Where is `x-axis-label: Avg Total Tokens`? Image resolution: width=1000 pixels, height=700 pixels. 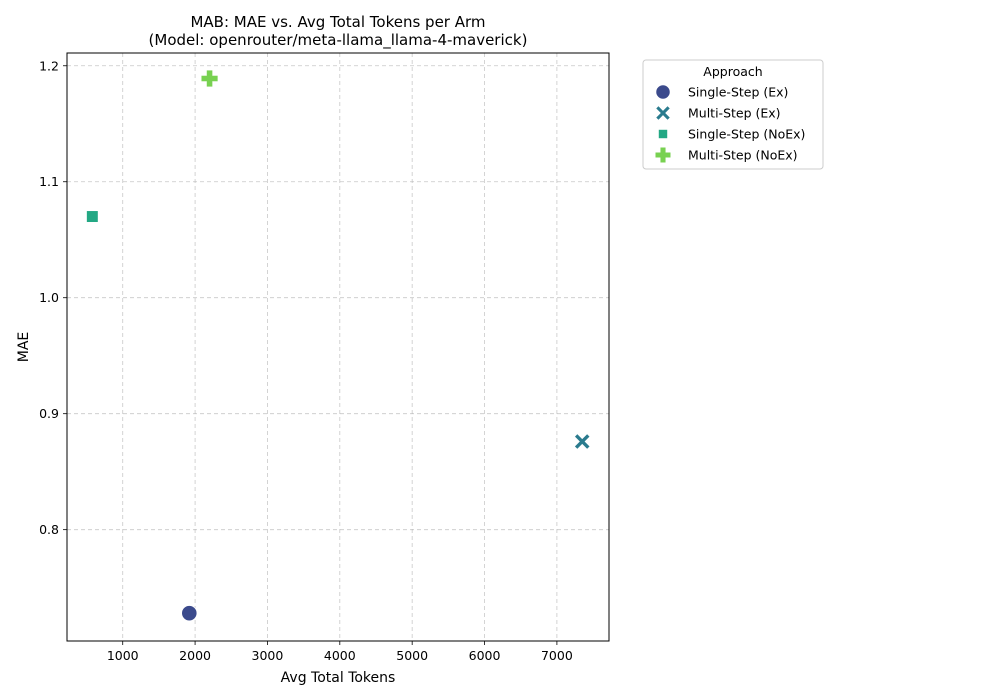 x-axis-label: Avg Total Tokens is located at coordinates (338, 678).